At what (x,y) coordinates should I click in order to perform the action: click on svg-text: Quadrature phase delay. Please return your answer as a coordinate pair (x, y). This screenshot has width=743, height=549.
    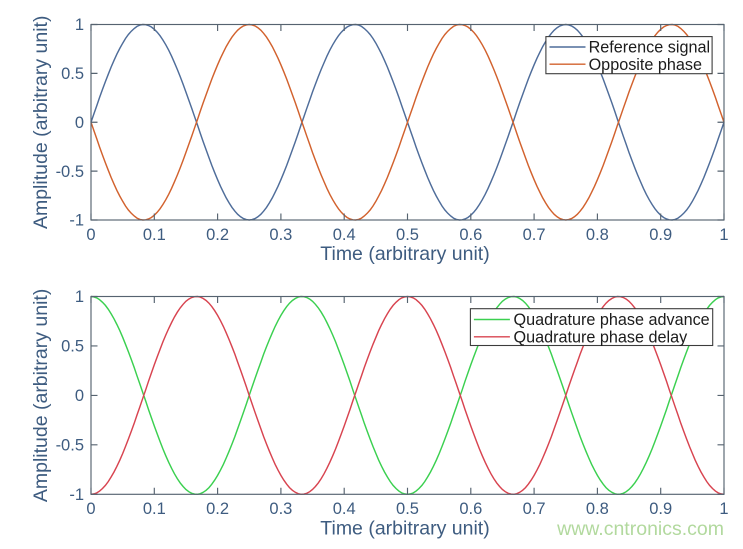
    Looking at the image, I should click on (601, 338).